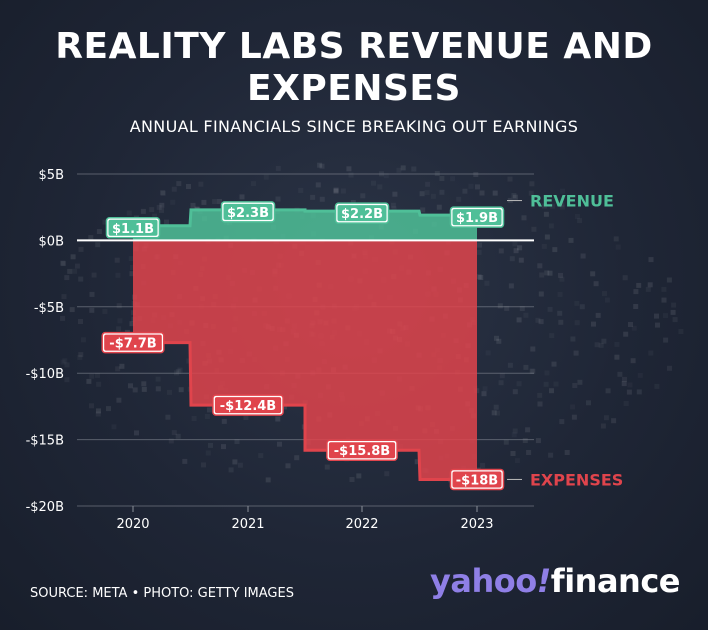 This screenshot has width=708, height=630. I want to click on expenses-line, so click(305, 411).